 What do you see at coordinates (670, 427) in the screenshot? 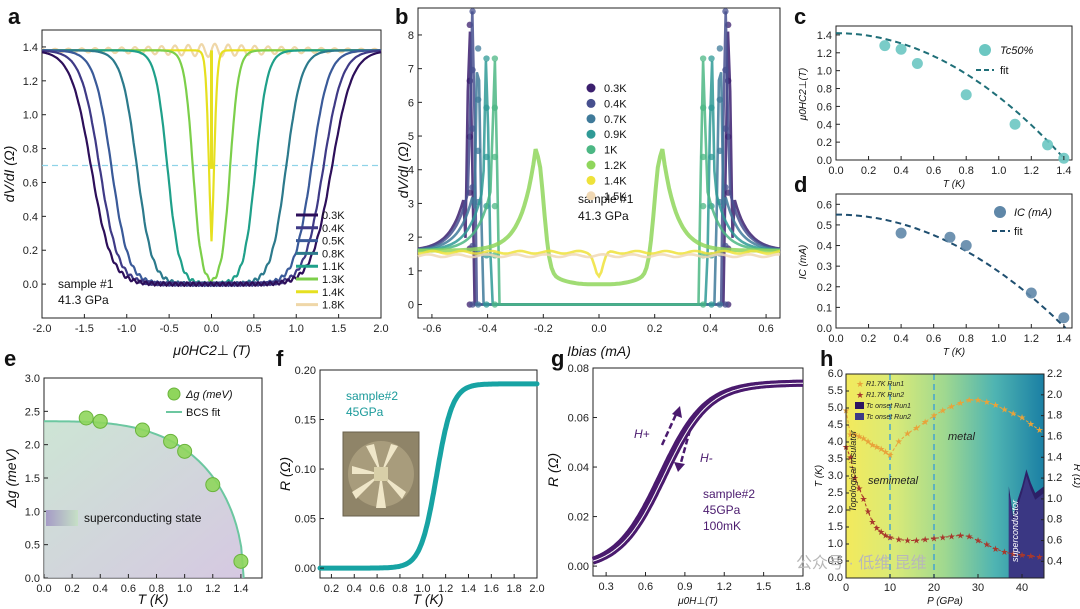
I see `sweep-up-arrow` at bounding box center [670, 427].